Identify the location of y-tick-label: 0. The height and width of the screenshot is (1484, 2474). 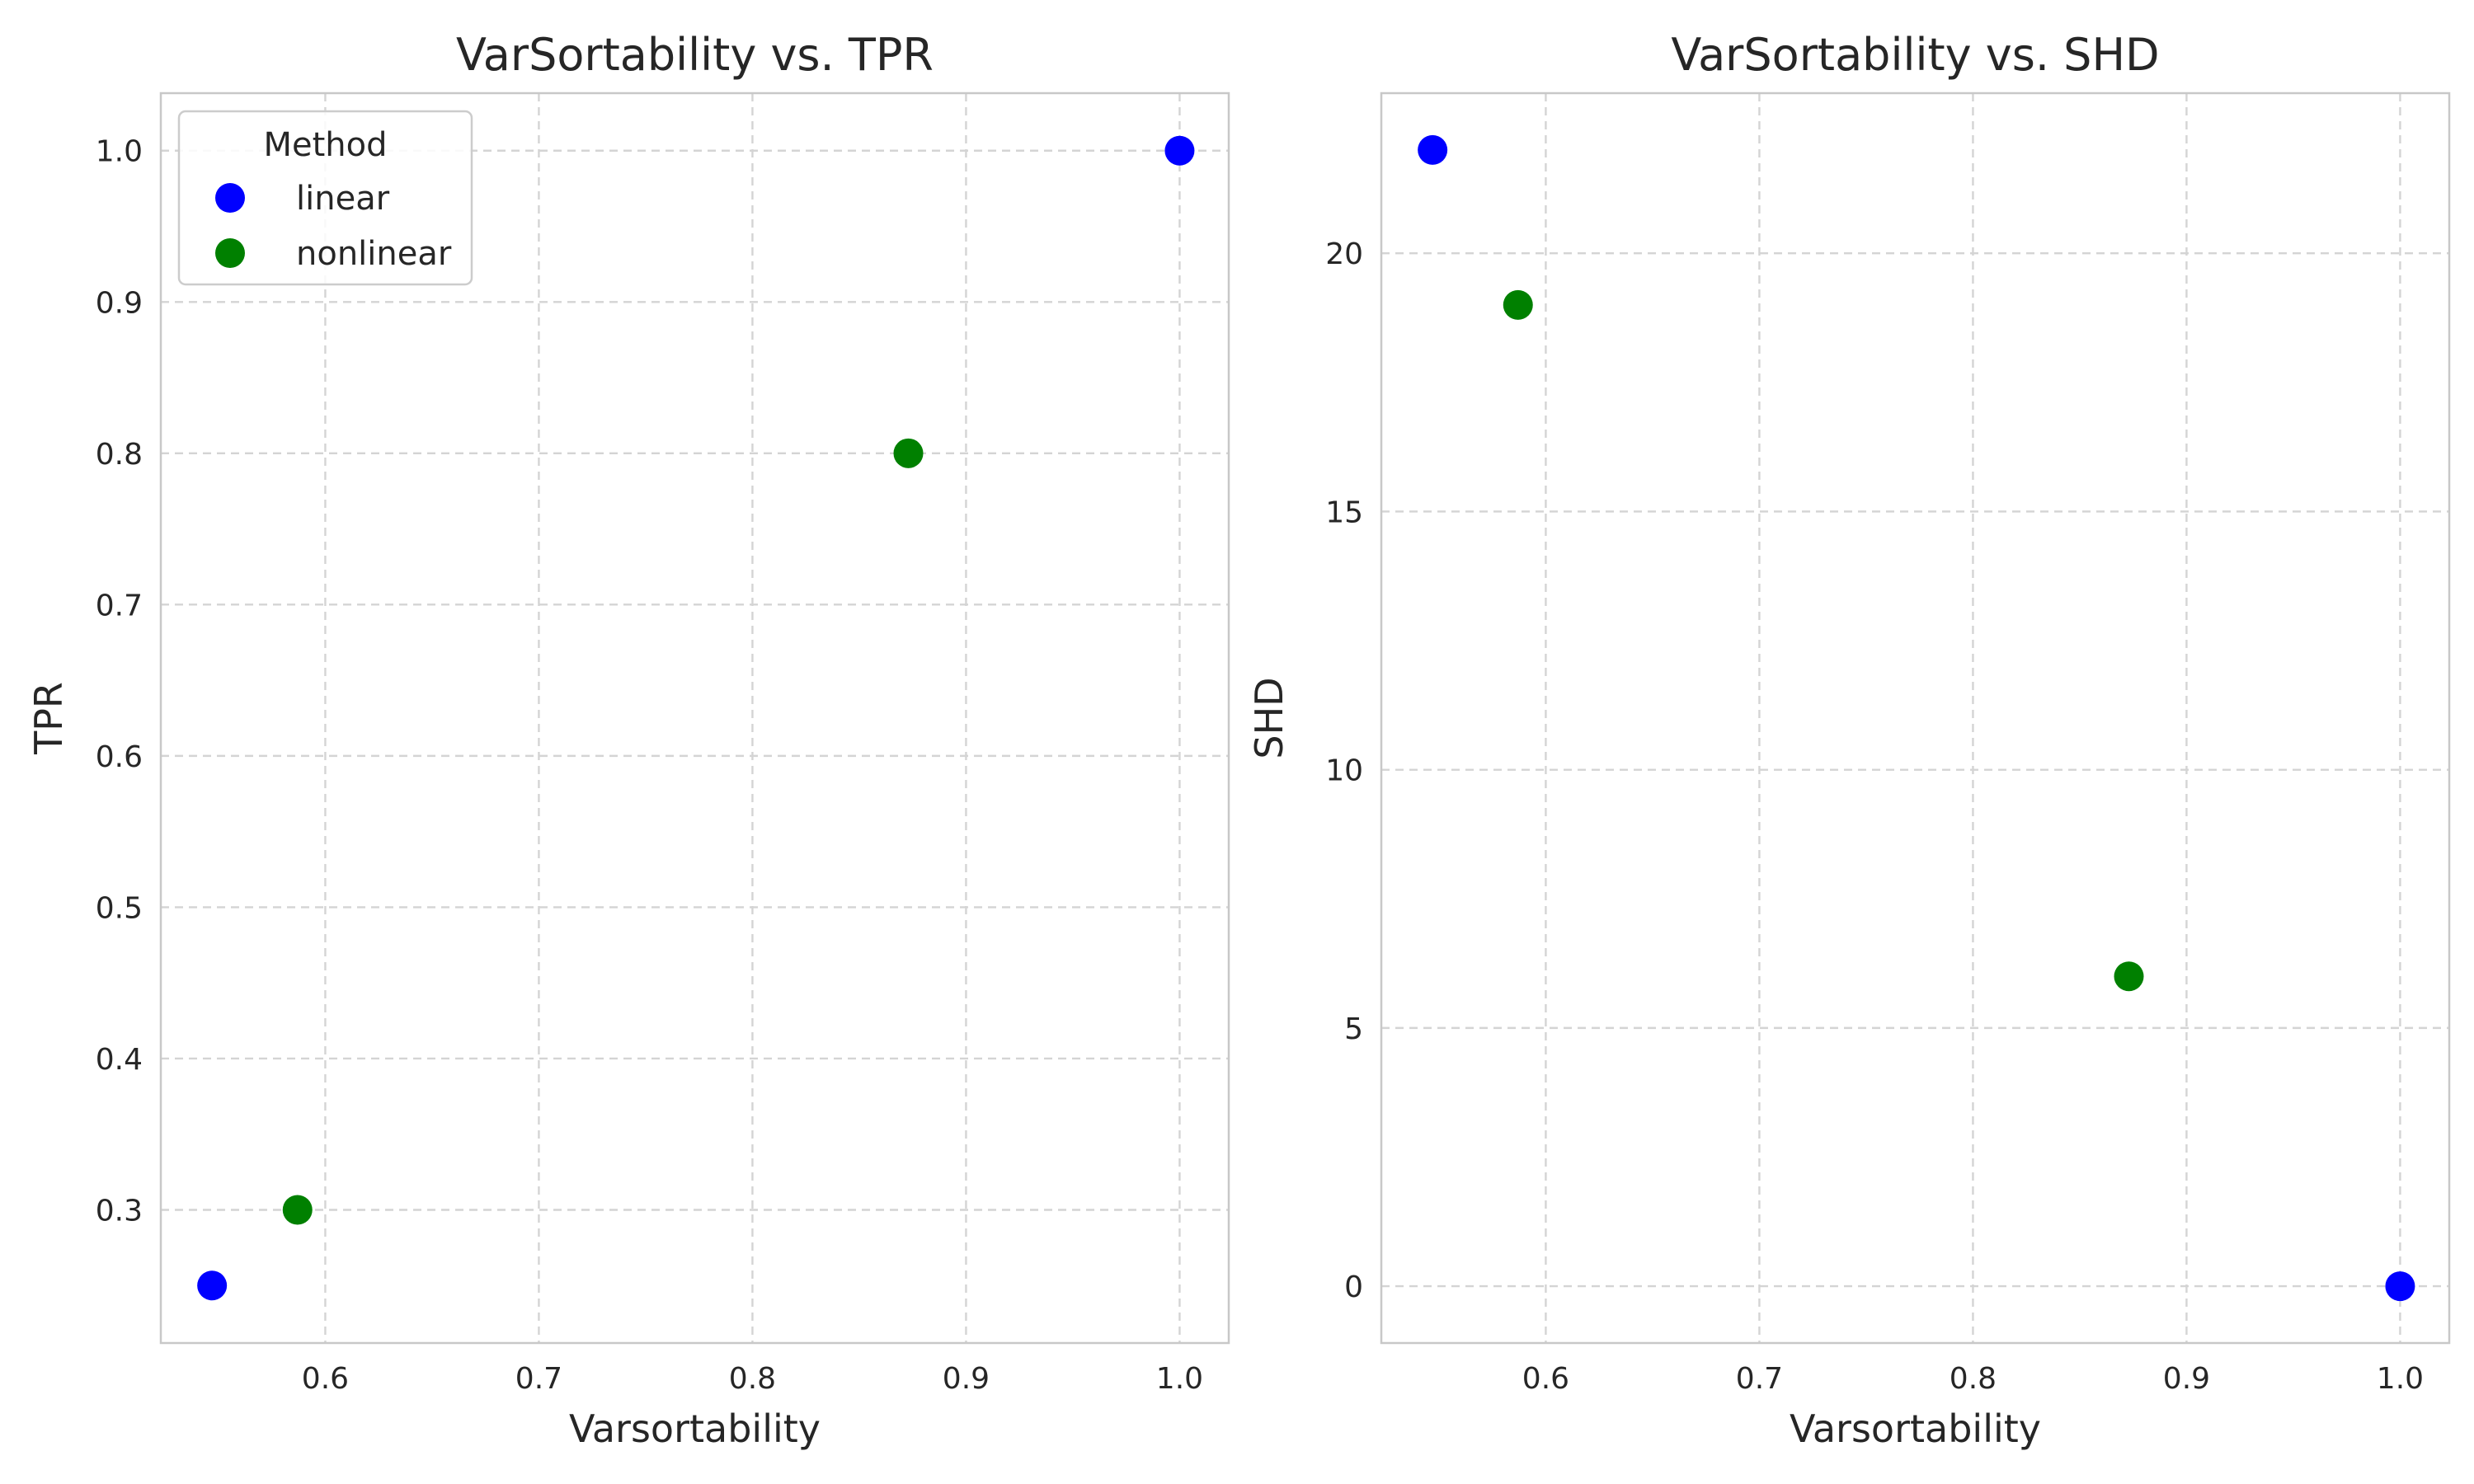
(1353, 1287).